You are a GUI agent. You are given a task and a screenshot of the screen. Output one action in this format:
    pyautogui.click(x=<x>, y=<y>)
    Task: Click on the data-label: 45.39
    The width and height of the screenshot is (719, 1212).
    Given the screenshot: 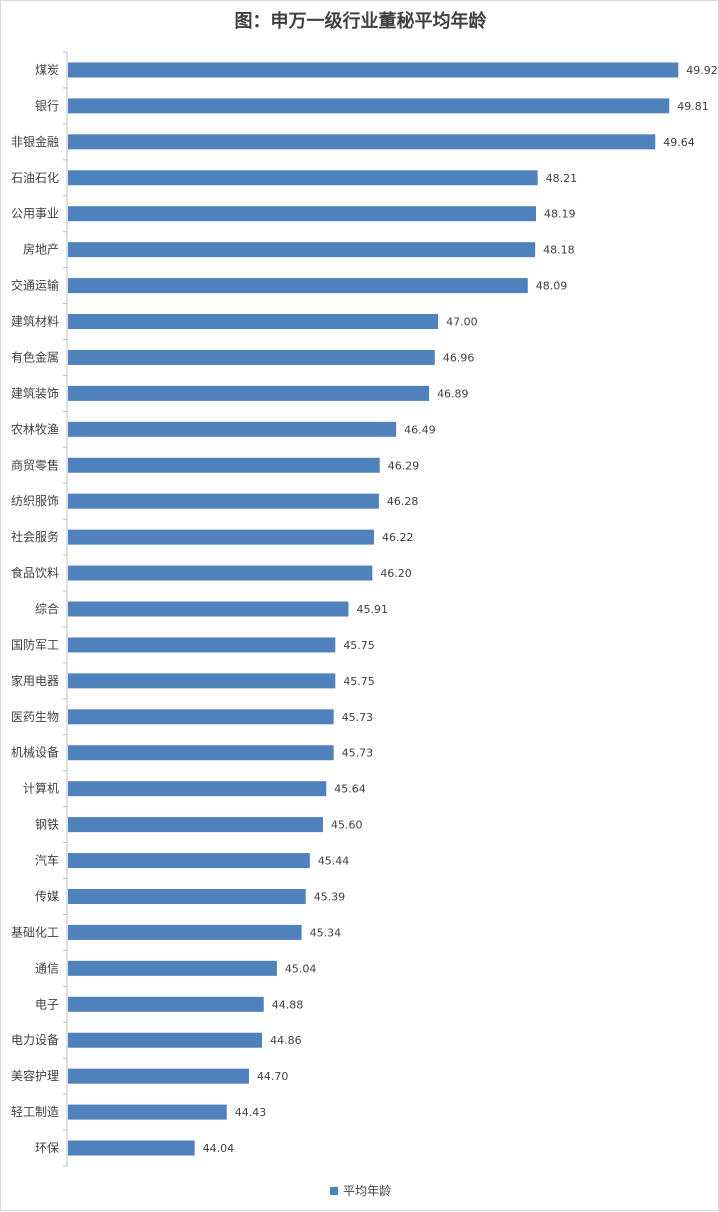 What is the action you would take?
    pyautogui.click(x=330, y=896)
    